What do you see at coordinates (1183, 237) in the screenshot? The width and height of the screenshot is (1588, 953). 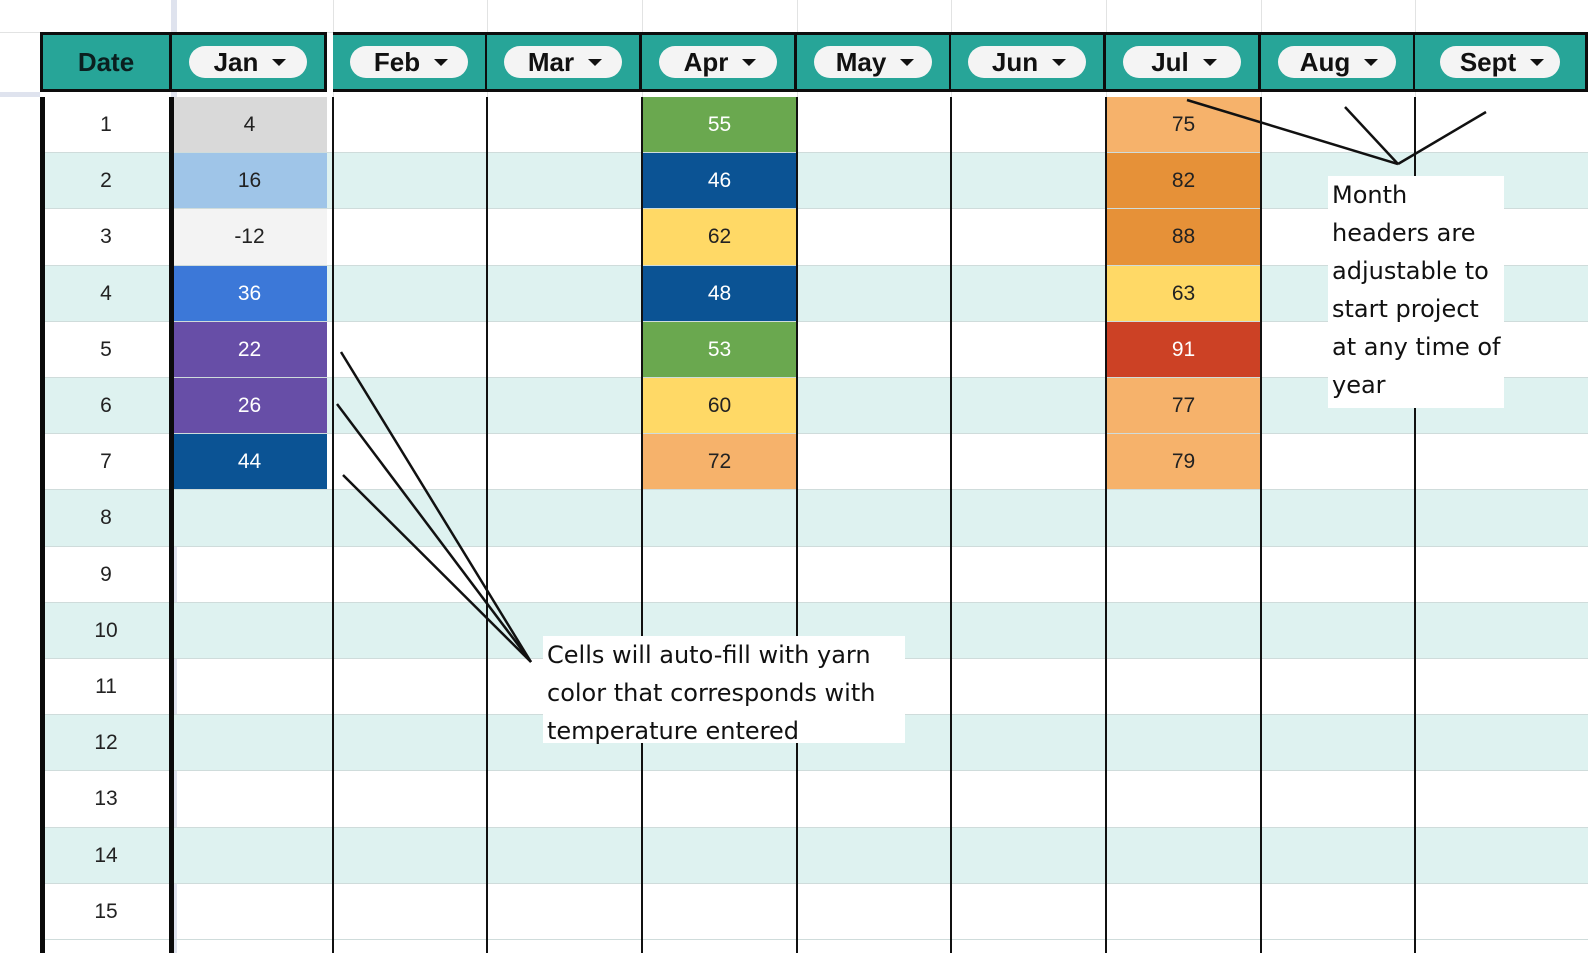 I see `temp-cell-jul: 88` at bounding box center [1183, 237].